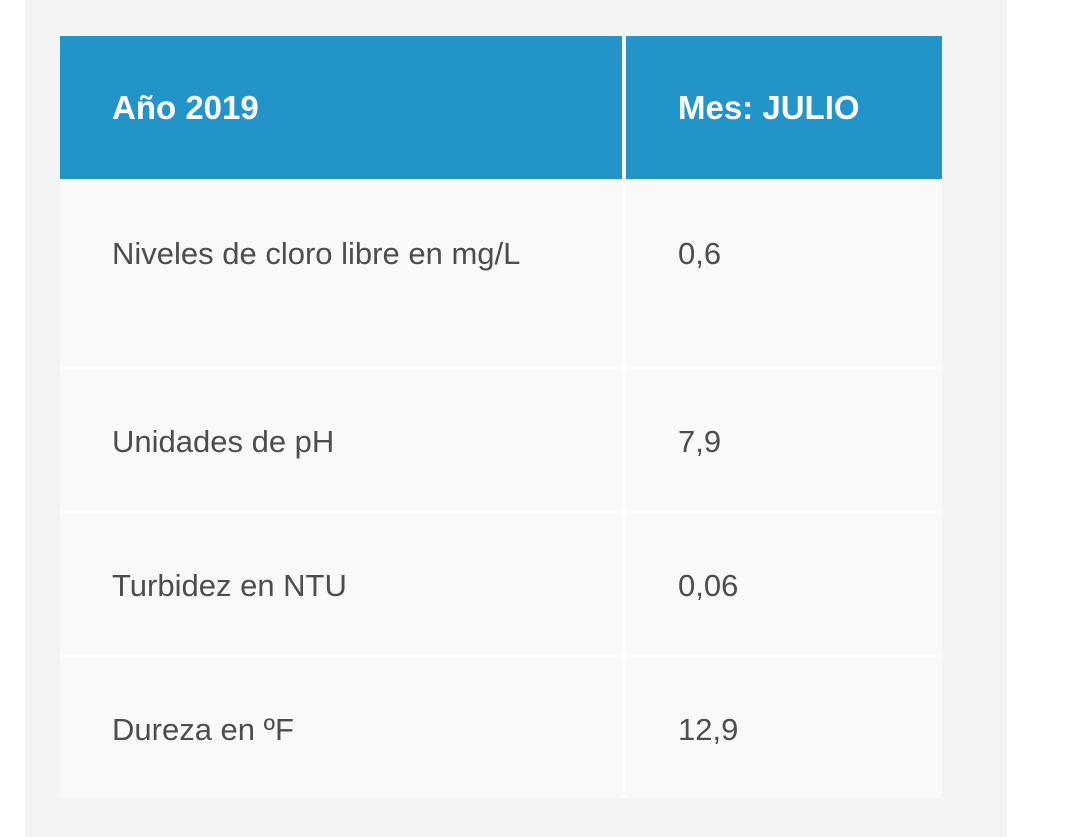 The height and width of the screenshot is (837, 1080). What do you see at coordinates (784, 272) in the screenshot?
I see `row-value: 0,6` at bounding box center [784, 272].